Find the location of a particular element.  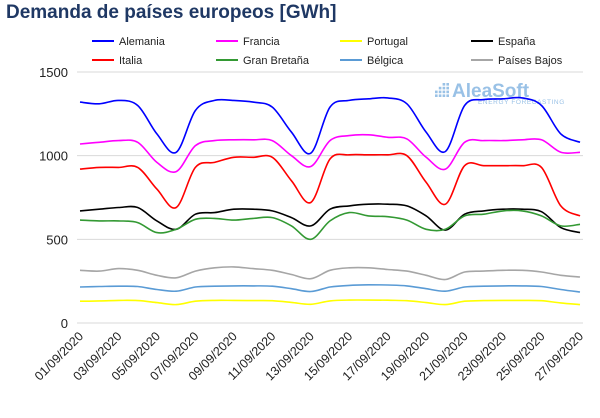

aleasoft-watermark: AleaSoft ENERGY FORECASTING is located at coordinates (500, 93).